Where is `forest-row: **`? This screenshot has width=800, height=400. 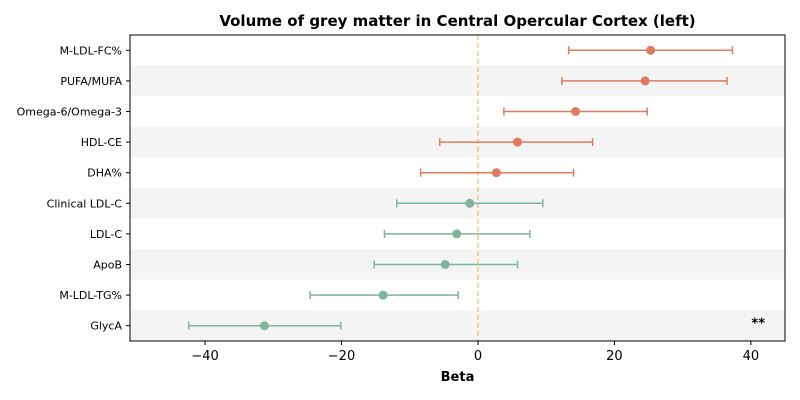
forest-row: ** is located at coordinates (476, 324).